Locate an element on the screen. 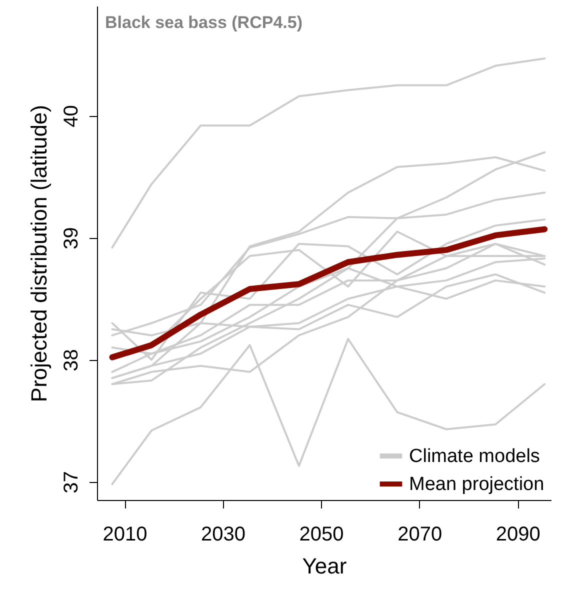 This screenshot has width=578, height=604. legend-label: Climate models is located at coordinates (474, 456).